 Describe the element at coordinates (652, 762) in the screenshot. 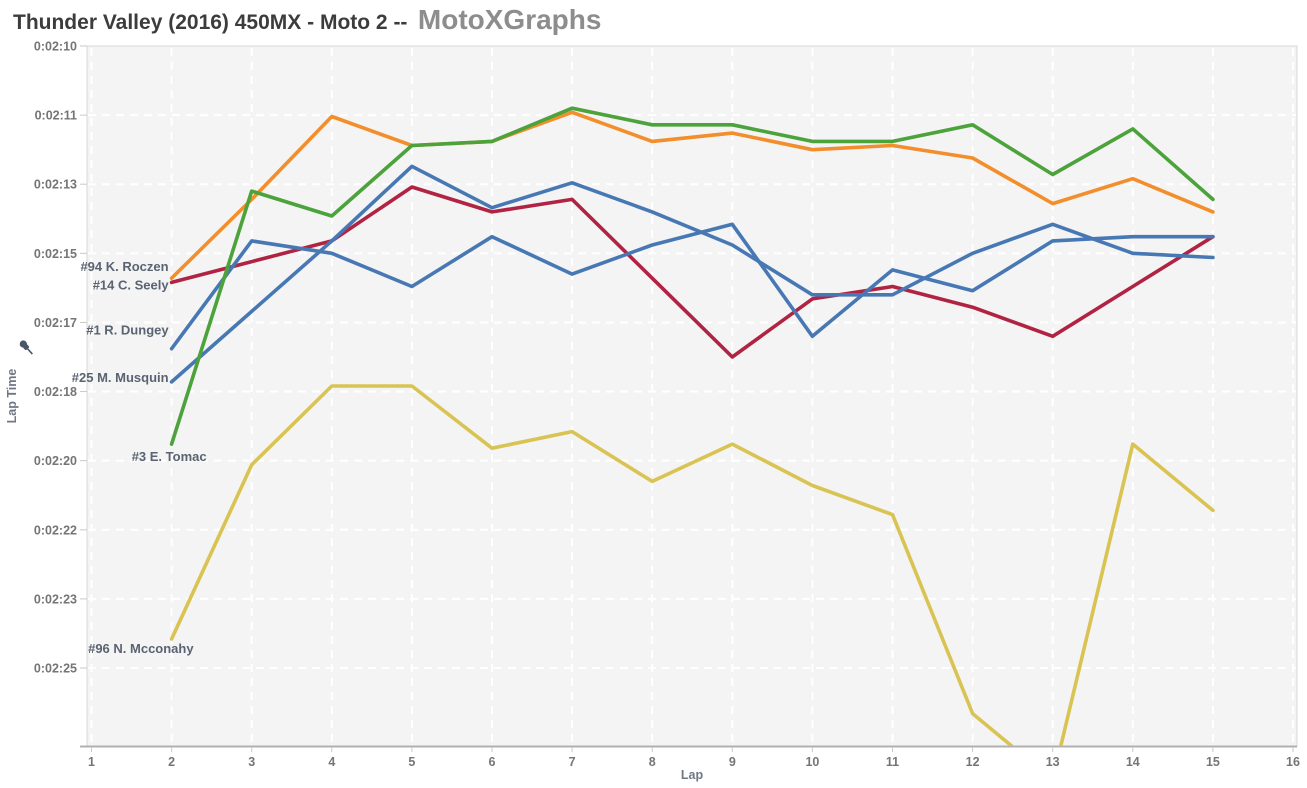

I see `x-tick-label: 8` at that location.